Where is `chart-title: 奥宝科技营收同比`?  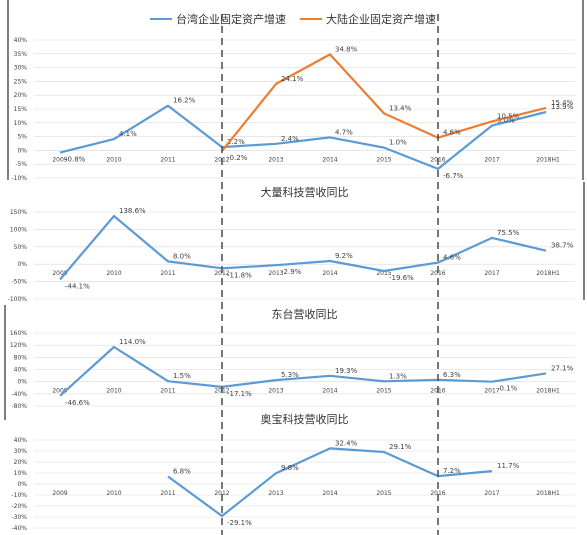 chart-title: 奥宝科技营收同比 is located at coordinates (305, 419).